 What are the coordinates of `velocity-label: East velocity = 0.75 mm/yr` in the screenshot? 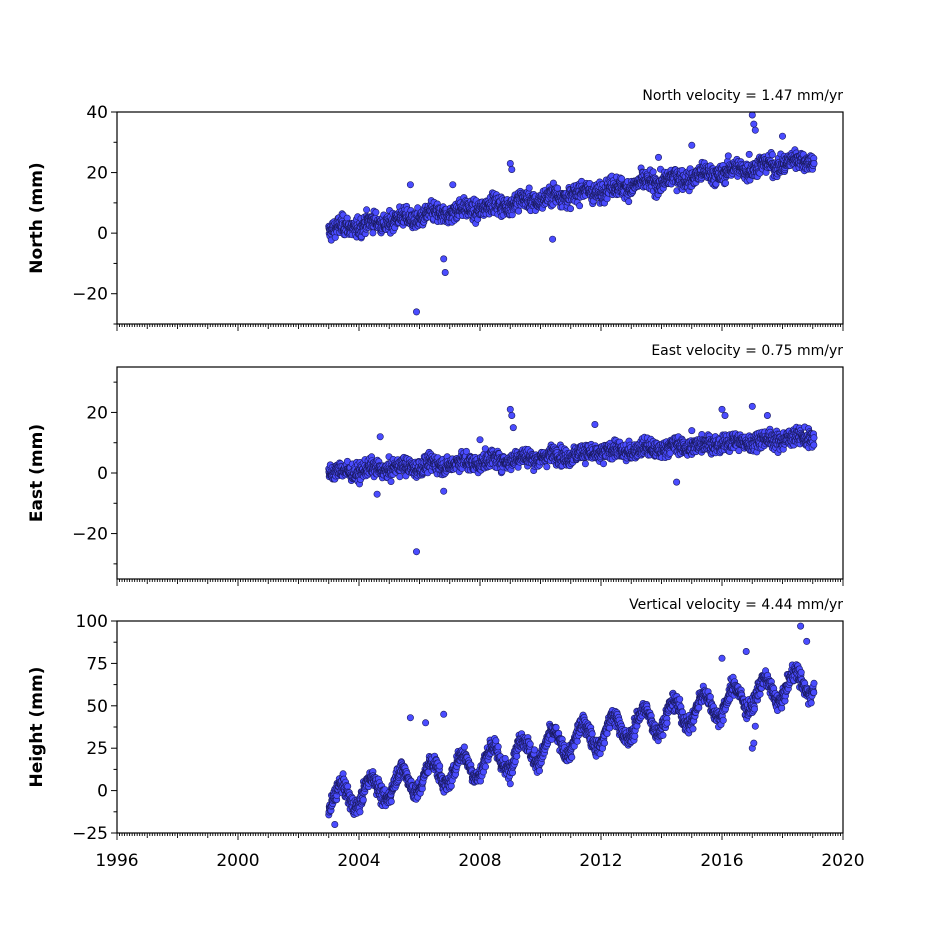 It's located at (747, 351).